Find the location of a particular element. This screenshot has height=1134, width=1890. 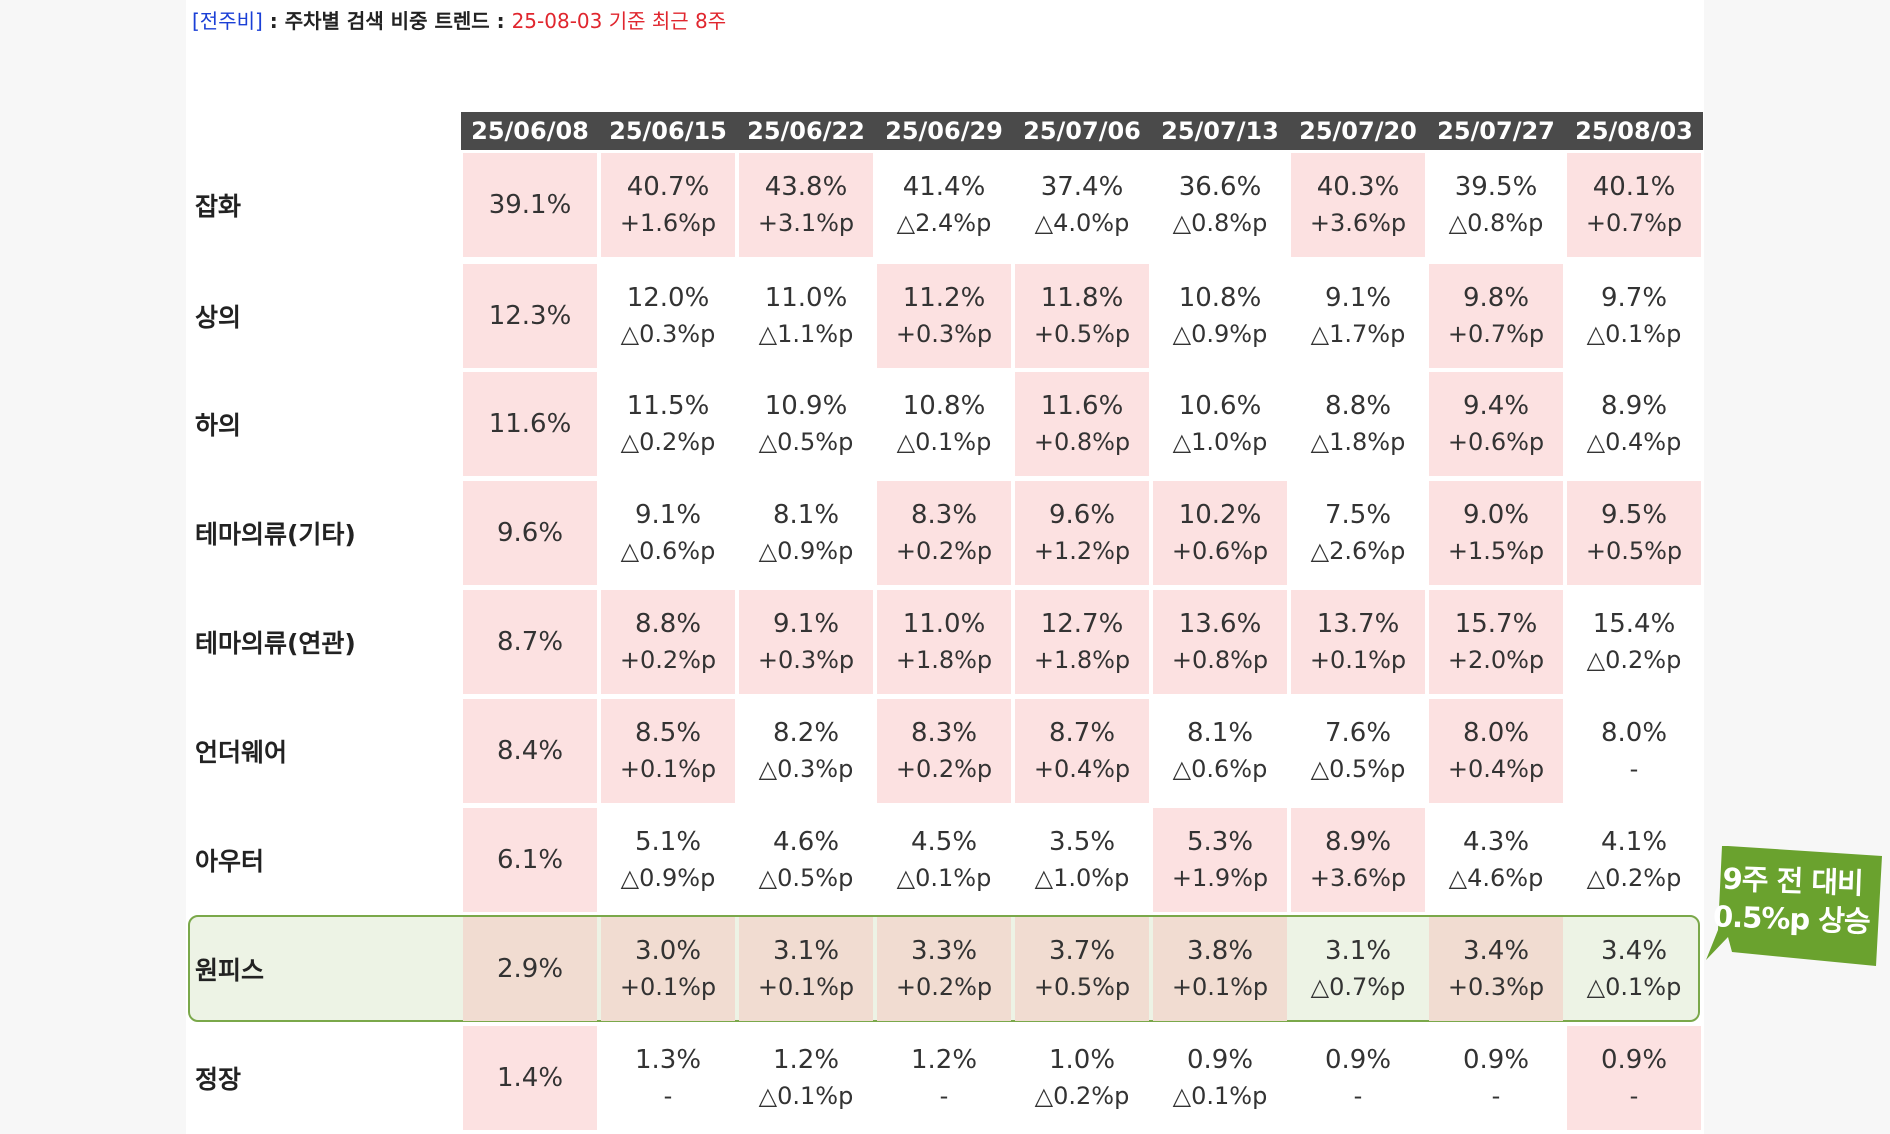

table-cell: 12.7% +1.8%p is located at coordinates (1082, 642).